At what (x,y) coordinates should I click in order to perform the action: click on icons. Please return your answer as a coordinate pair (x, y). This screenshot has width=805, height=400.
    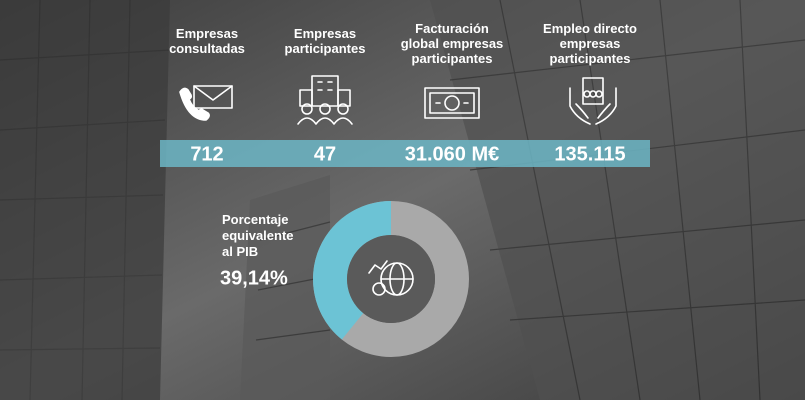
    Looking at the image, I should click on (398, 100).